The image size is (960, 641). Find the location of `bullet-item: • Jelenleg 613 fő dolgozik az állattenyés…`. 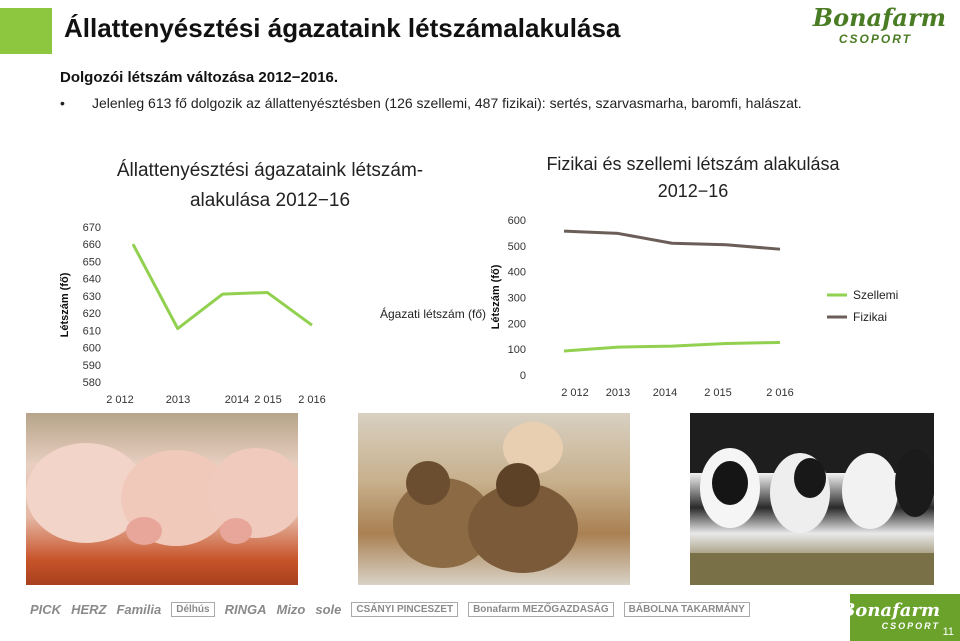

bullet-item: • Jelenleg 613 fő dolgozik az állattenyés… is located at coordinates (431, 103).